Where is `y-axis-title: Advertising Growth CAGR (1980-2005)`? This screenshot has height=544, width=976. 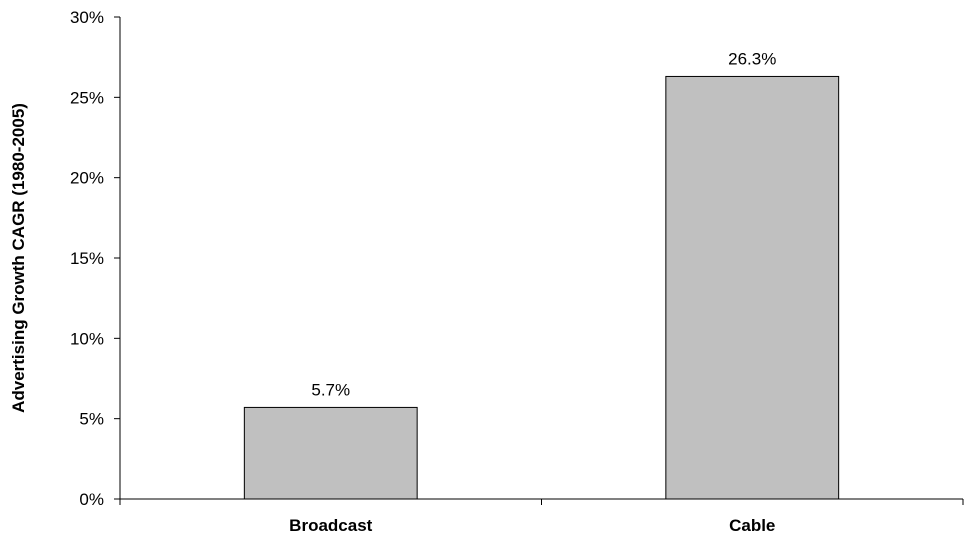 y-axis-title: Advertising Growth CAGR (1980-2005) is located at coordinates (18, 258).